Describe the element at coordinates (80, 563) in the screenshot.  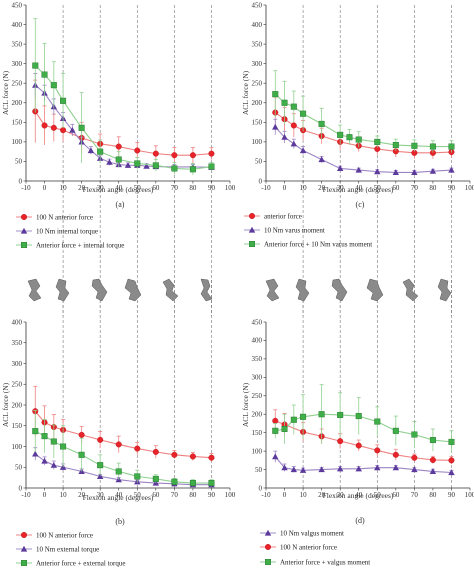
I see `legend-label: Anterior force + external torque` at that location.